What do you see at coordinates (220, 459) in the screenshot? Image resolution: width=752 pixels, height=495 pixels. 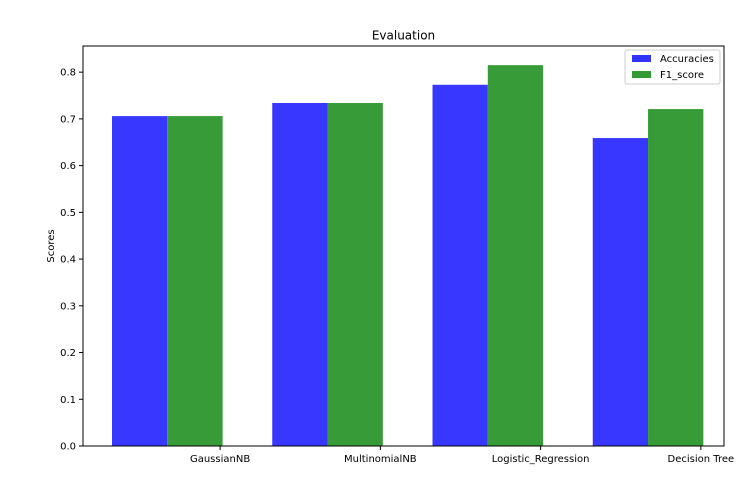 I see `x-tick-label: GaussianNB` at bounding box center [220, 459].